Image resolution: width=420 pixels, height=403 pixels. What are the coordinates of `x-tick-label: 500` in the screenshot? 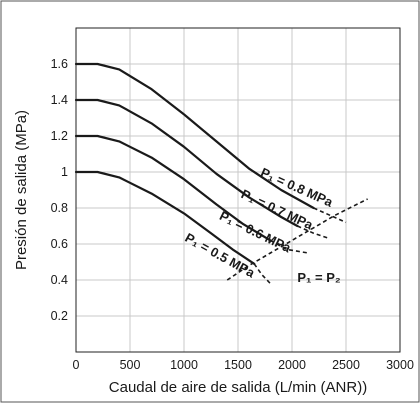 It's located at (130, 365).